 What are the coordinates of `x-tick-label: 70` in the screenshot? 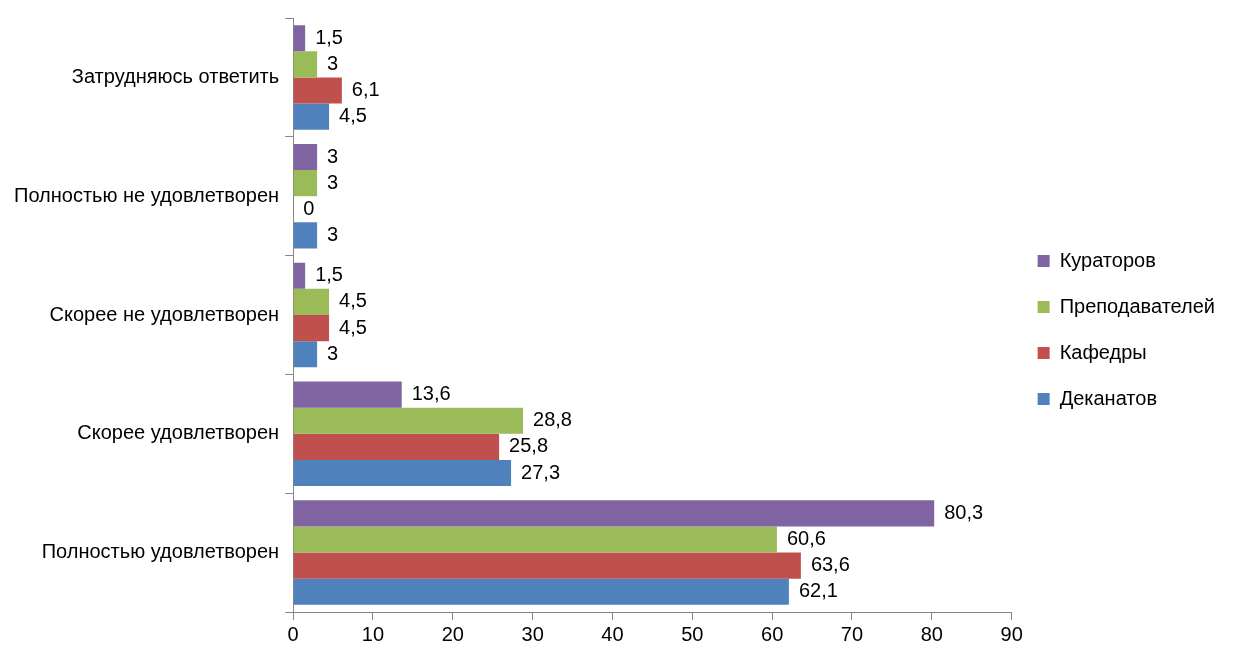 It's located at (852, 633).